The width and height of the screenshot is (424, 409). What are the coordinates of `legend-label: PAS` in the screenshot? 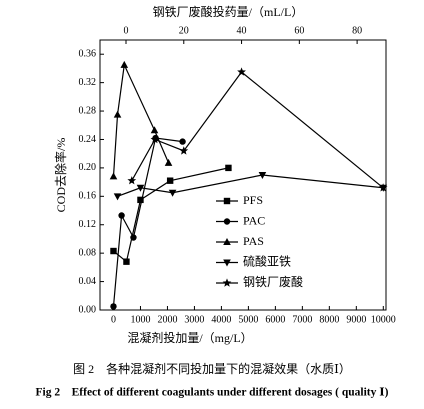 It's located at (253, 241).